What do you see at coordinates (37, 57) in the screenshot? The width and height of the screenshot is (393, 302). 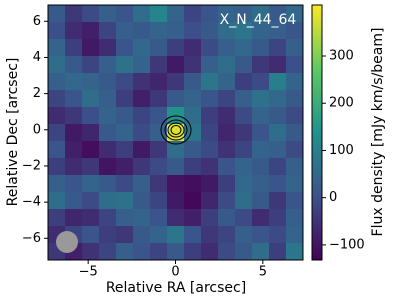 I see `y-tick-label: 4` at bounding box center [37, 57].